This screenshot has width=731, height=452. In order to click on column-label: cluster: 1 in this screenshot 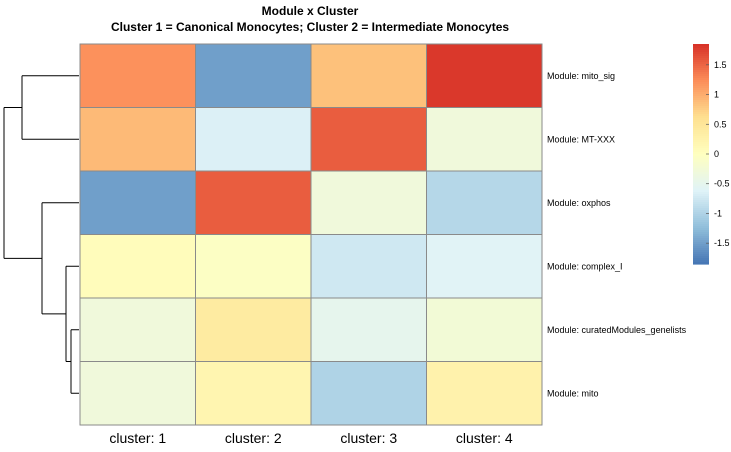, I will do `click(137, 438)`.